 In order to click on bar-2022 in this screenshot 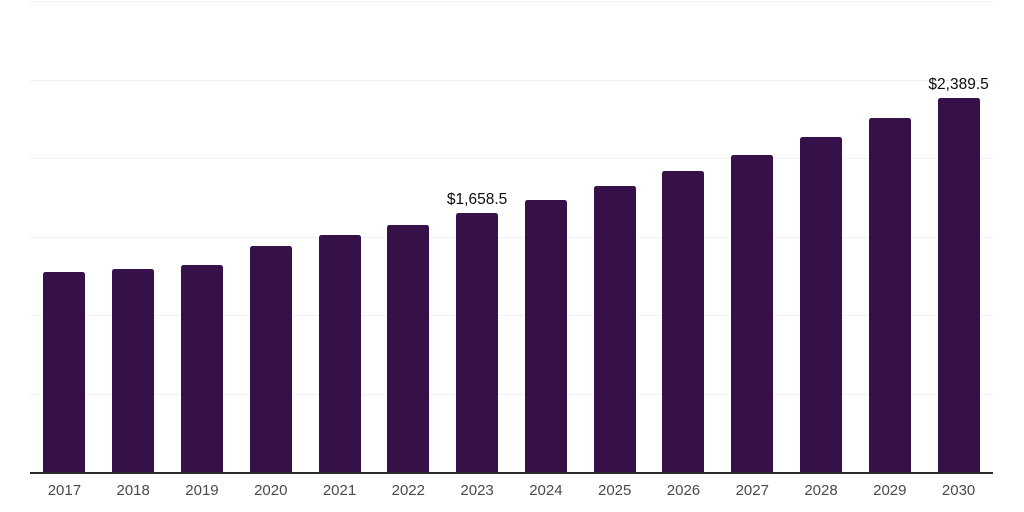, I will do `click(408, 348)`.